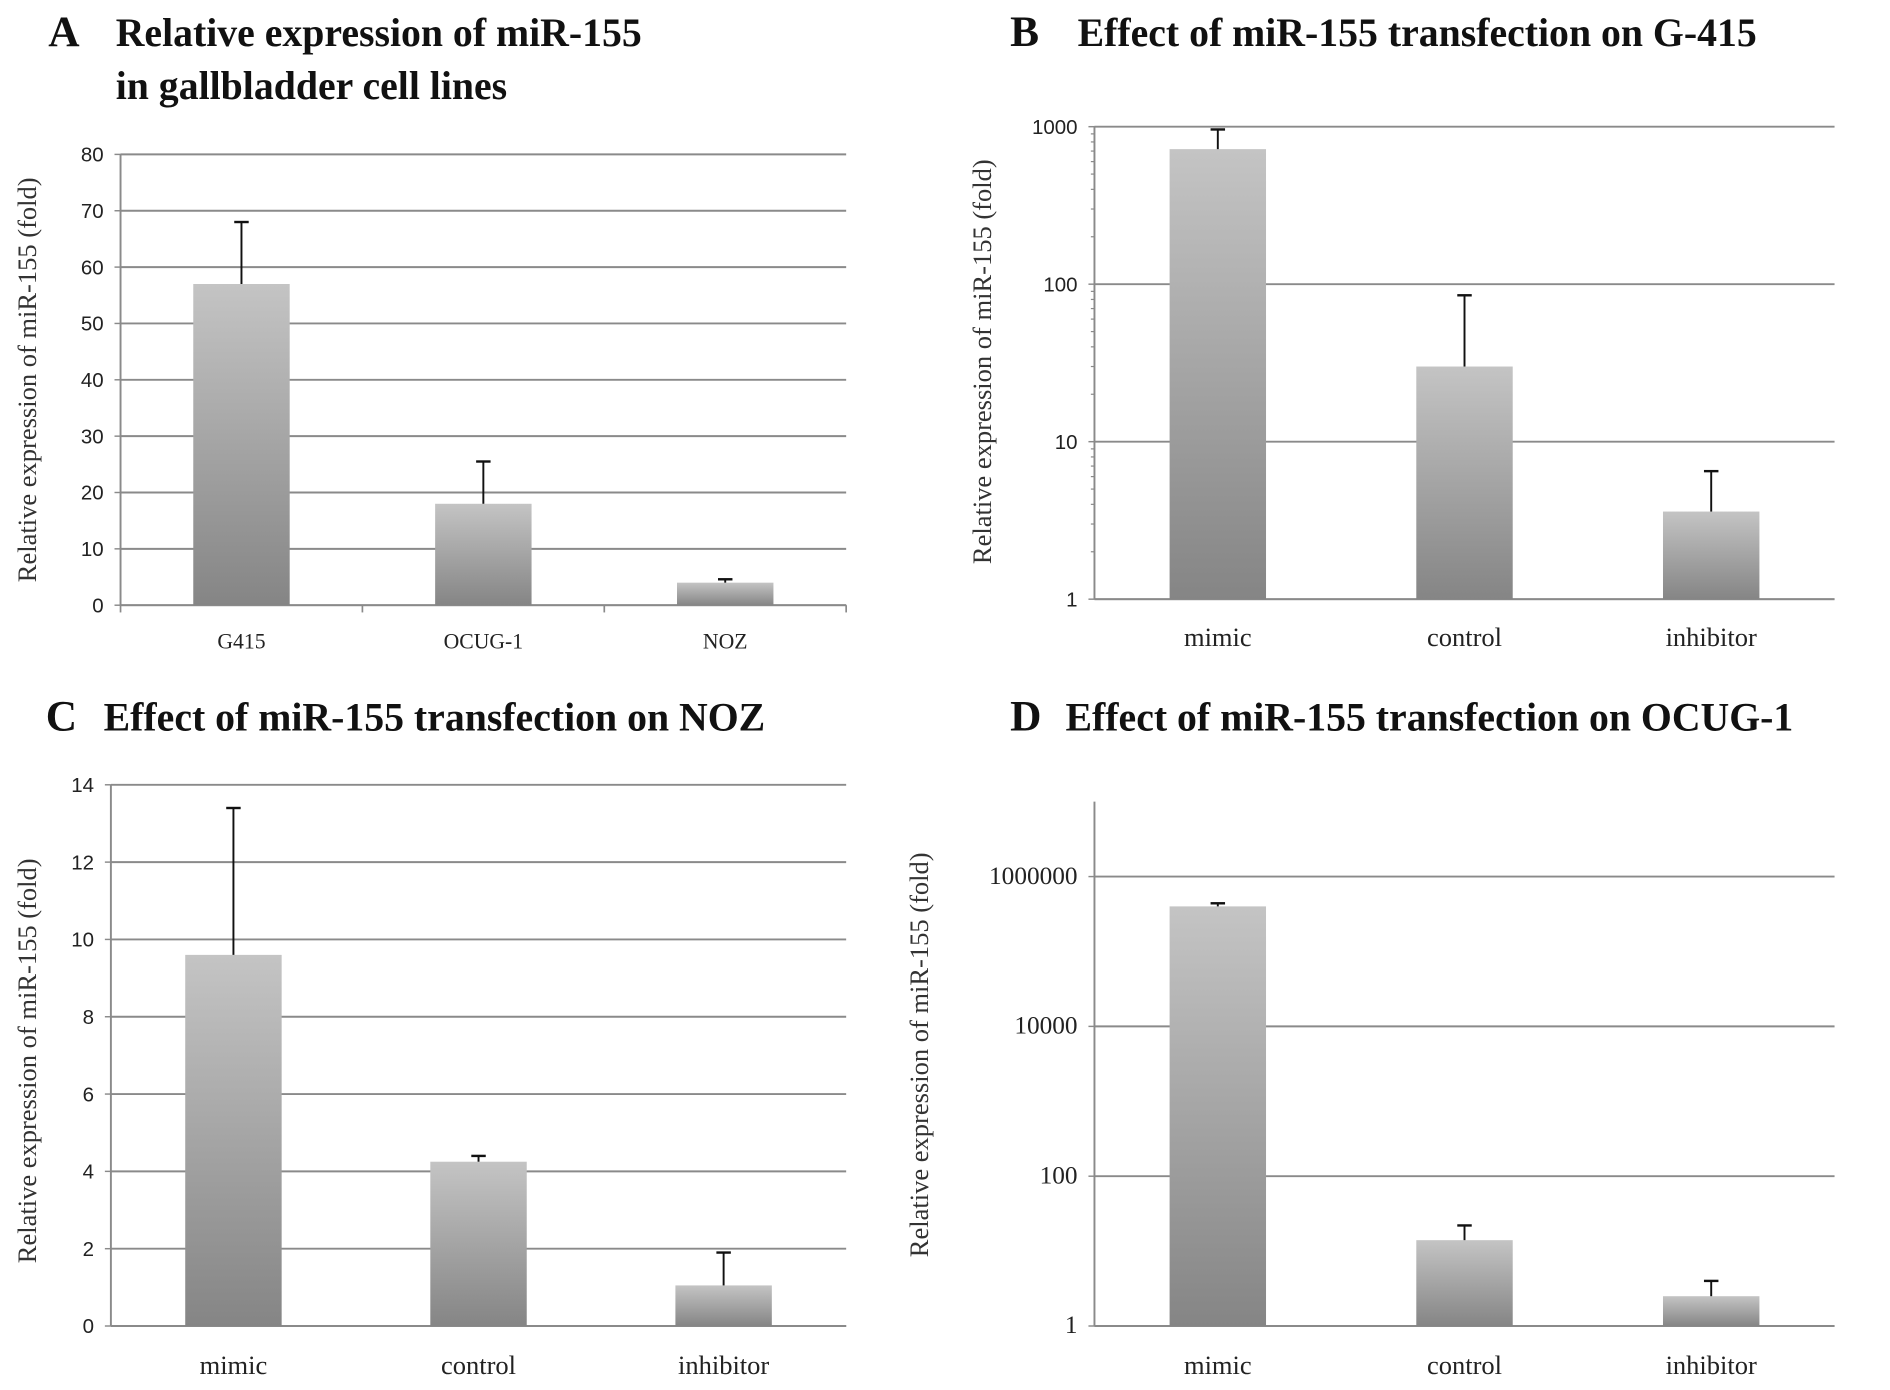 The image size is (1890, 1390). I want to click on panel-a-title: Relative expression of miR-155, so click(379, 33).